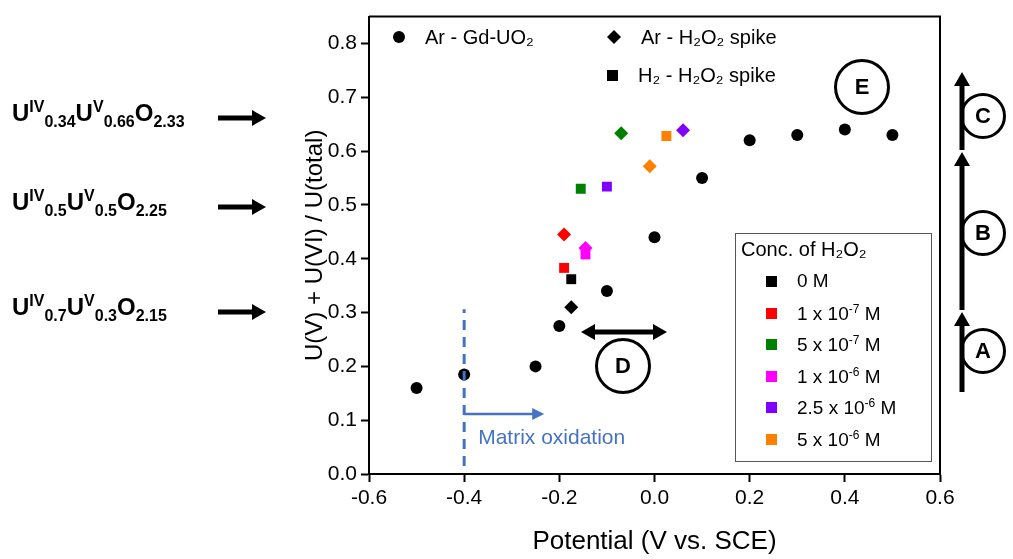 The image size is (1013, 559). I want to click on text: U$^{IV}$$_{0.34}$U$^{V}$$_{0.66}$O$_{2.33}$, so click(98, 114).